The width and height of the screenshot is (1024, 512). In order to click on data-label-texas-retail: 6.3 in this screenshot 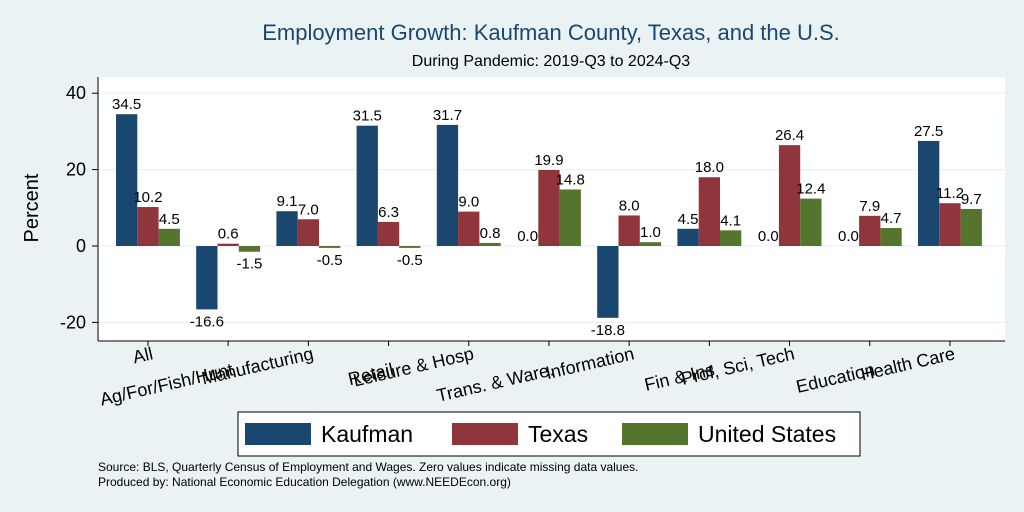, I will do `click(388, 212)`.